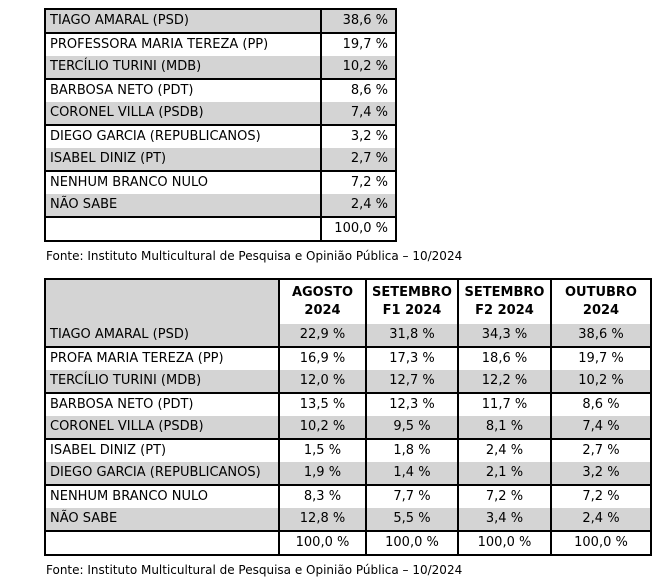  Describe the element at coordinates (411, 428) in the screenshot. I see `percent-value-cell: 9,5 %` at that location.